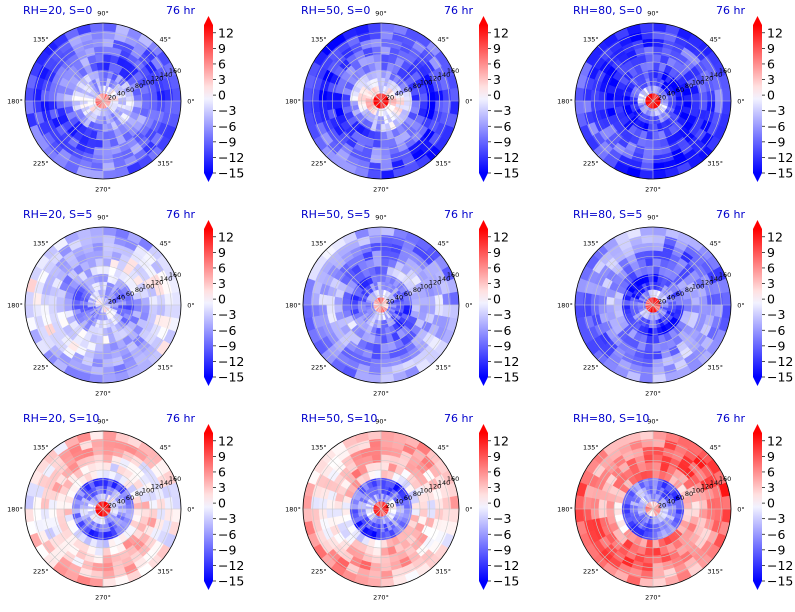  I want to click on colorbar-tick-label: −9, so click(502, 549).